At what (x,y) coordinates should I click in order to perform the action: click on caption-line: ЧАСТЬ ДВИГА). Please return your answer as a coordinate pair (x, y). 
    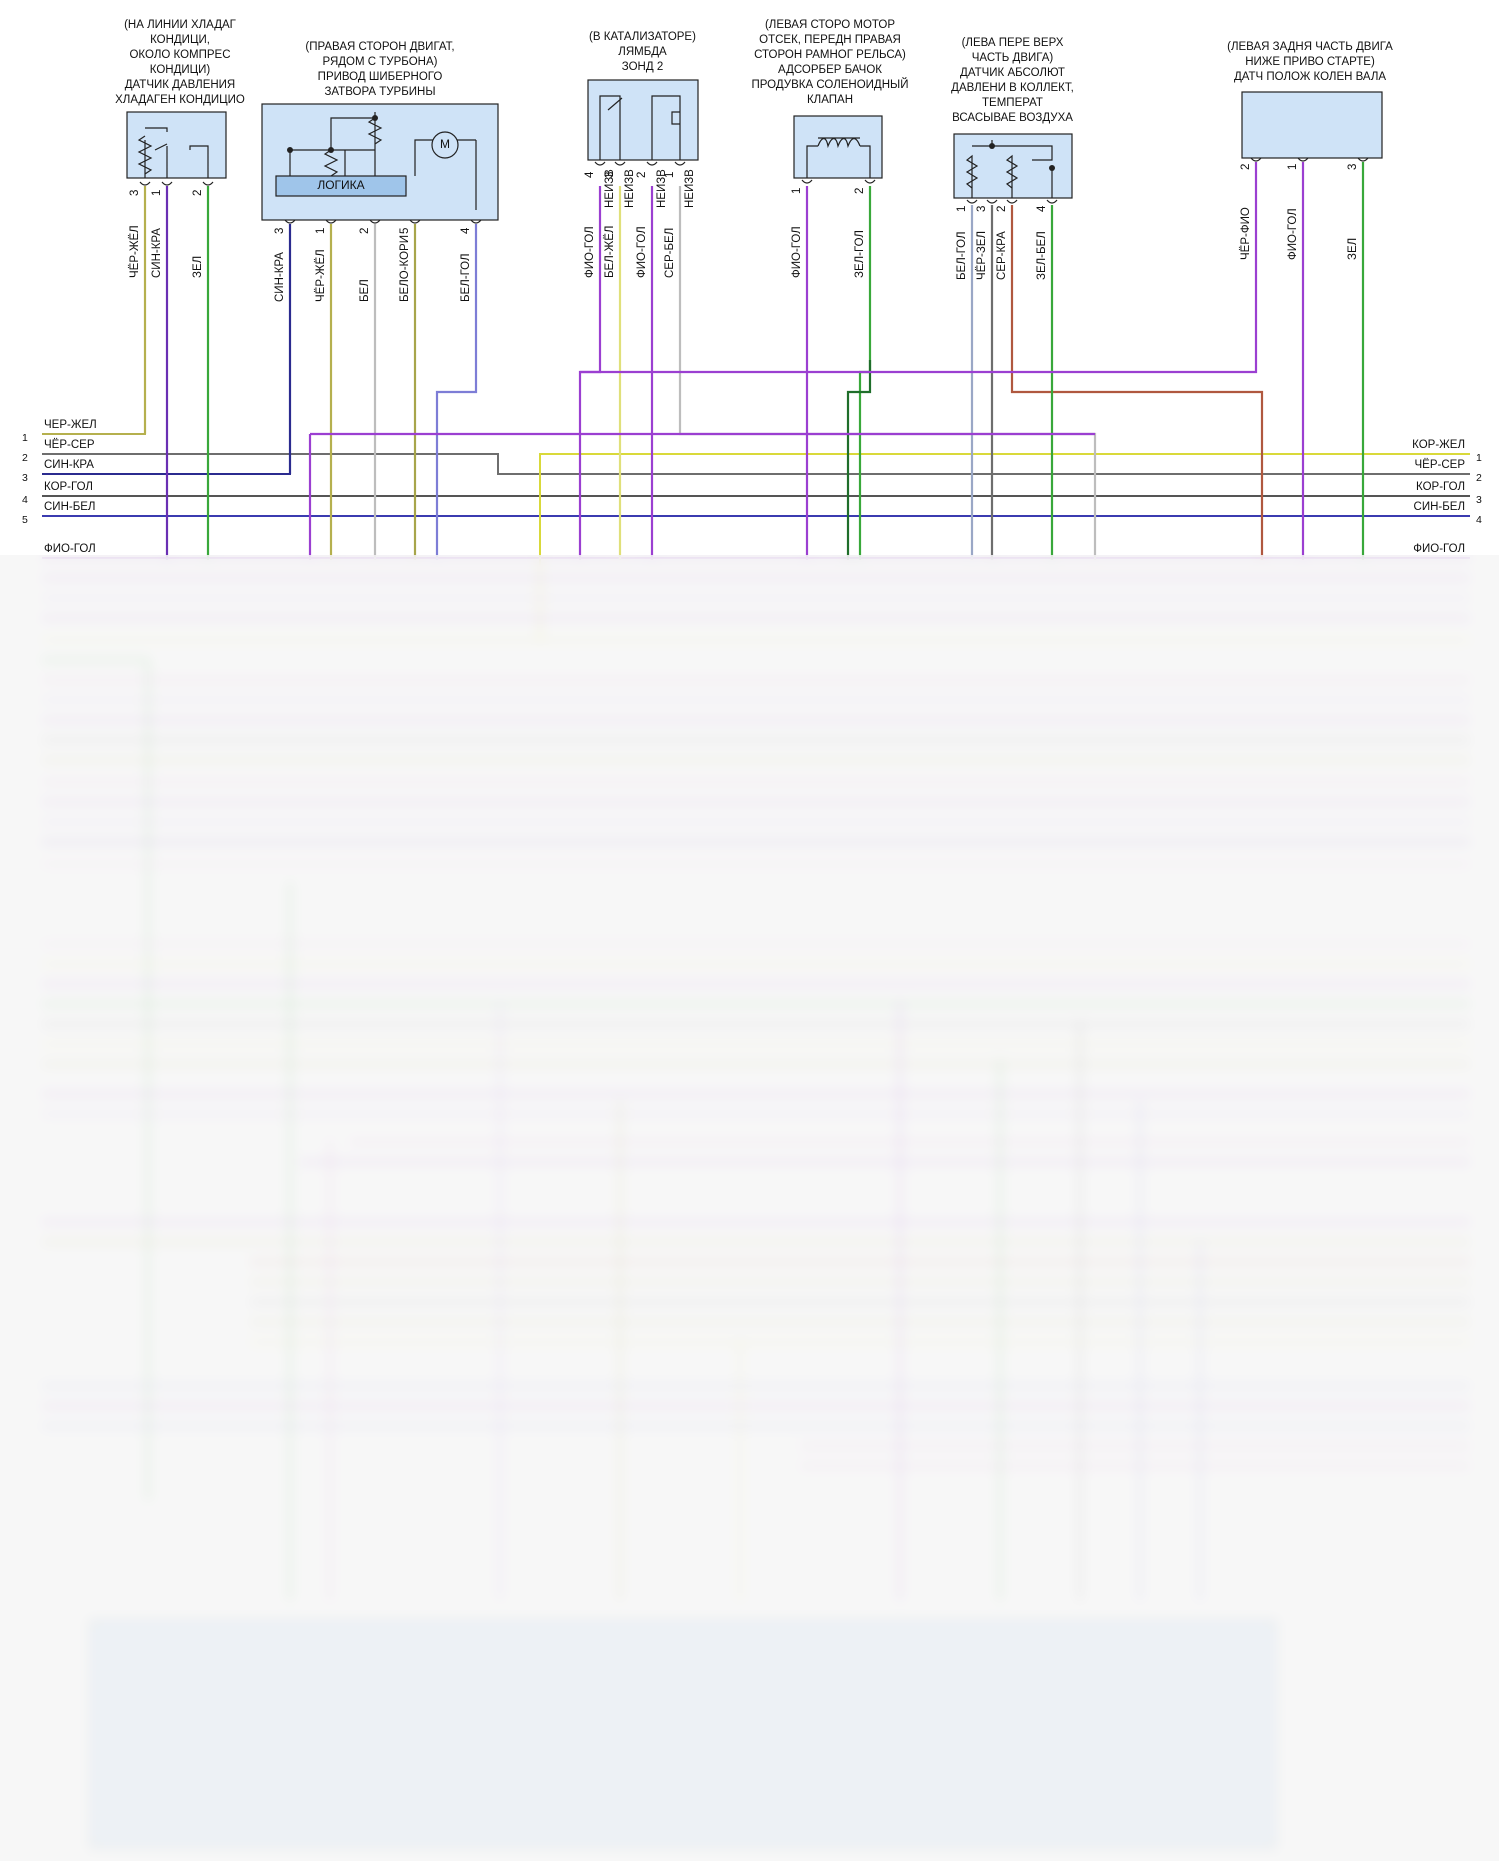
    Looking at the image, I should click on (1012, 58).